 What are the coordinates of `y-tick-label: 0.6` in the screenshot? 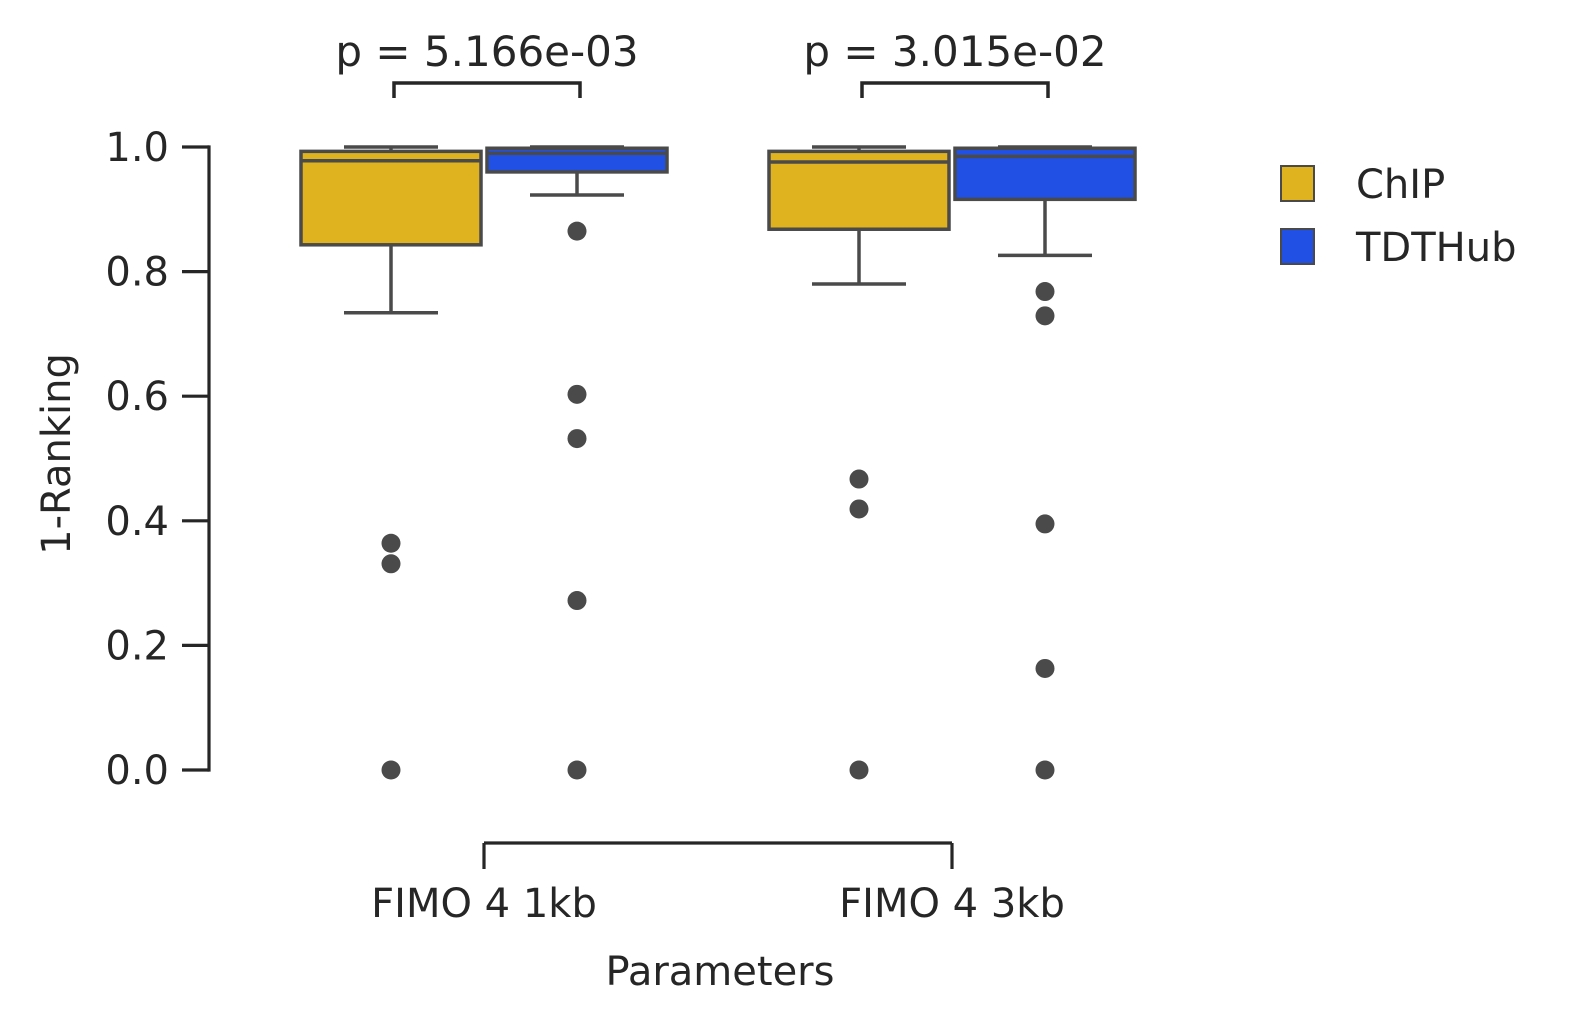 It's located at (137, 397).